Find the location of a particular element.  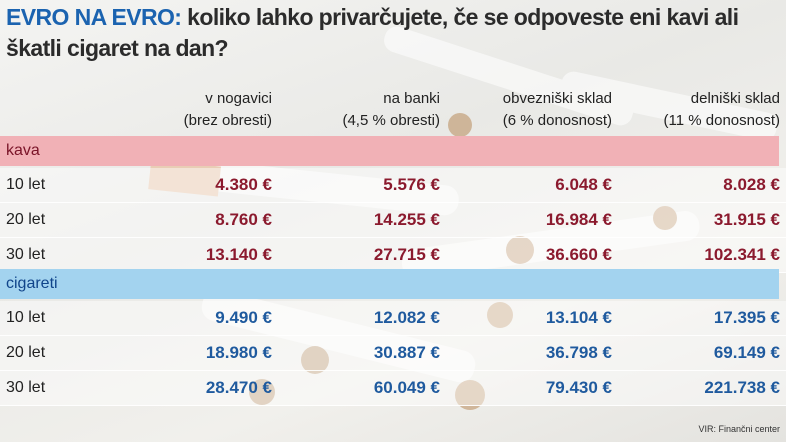

source: VIR: Finančni center is located at coordinates (739, 429).